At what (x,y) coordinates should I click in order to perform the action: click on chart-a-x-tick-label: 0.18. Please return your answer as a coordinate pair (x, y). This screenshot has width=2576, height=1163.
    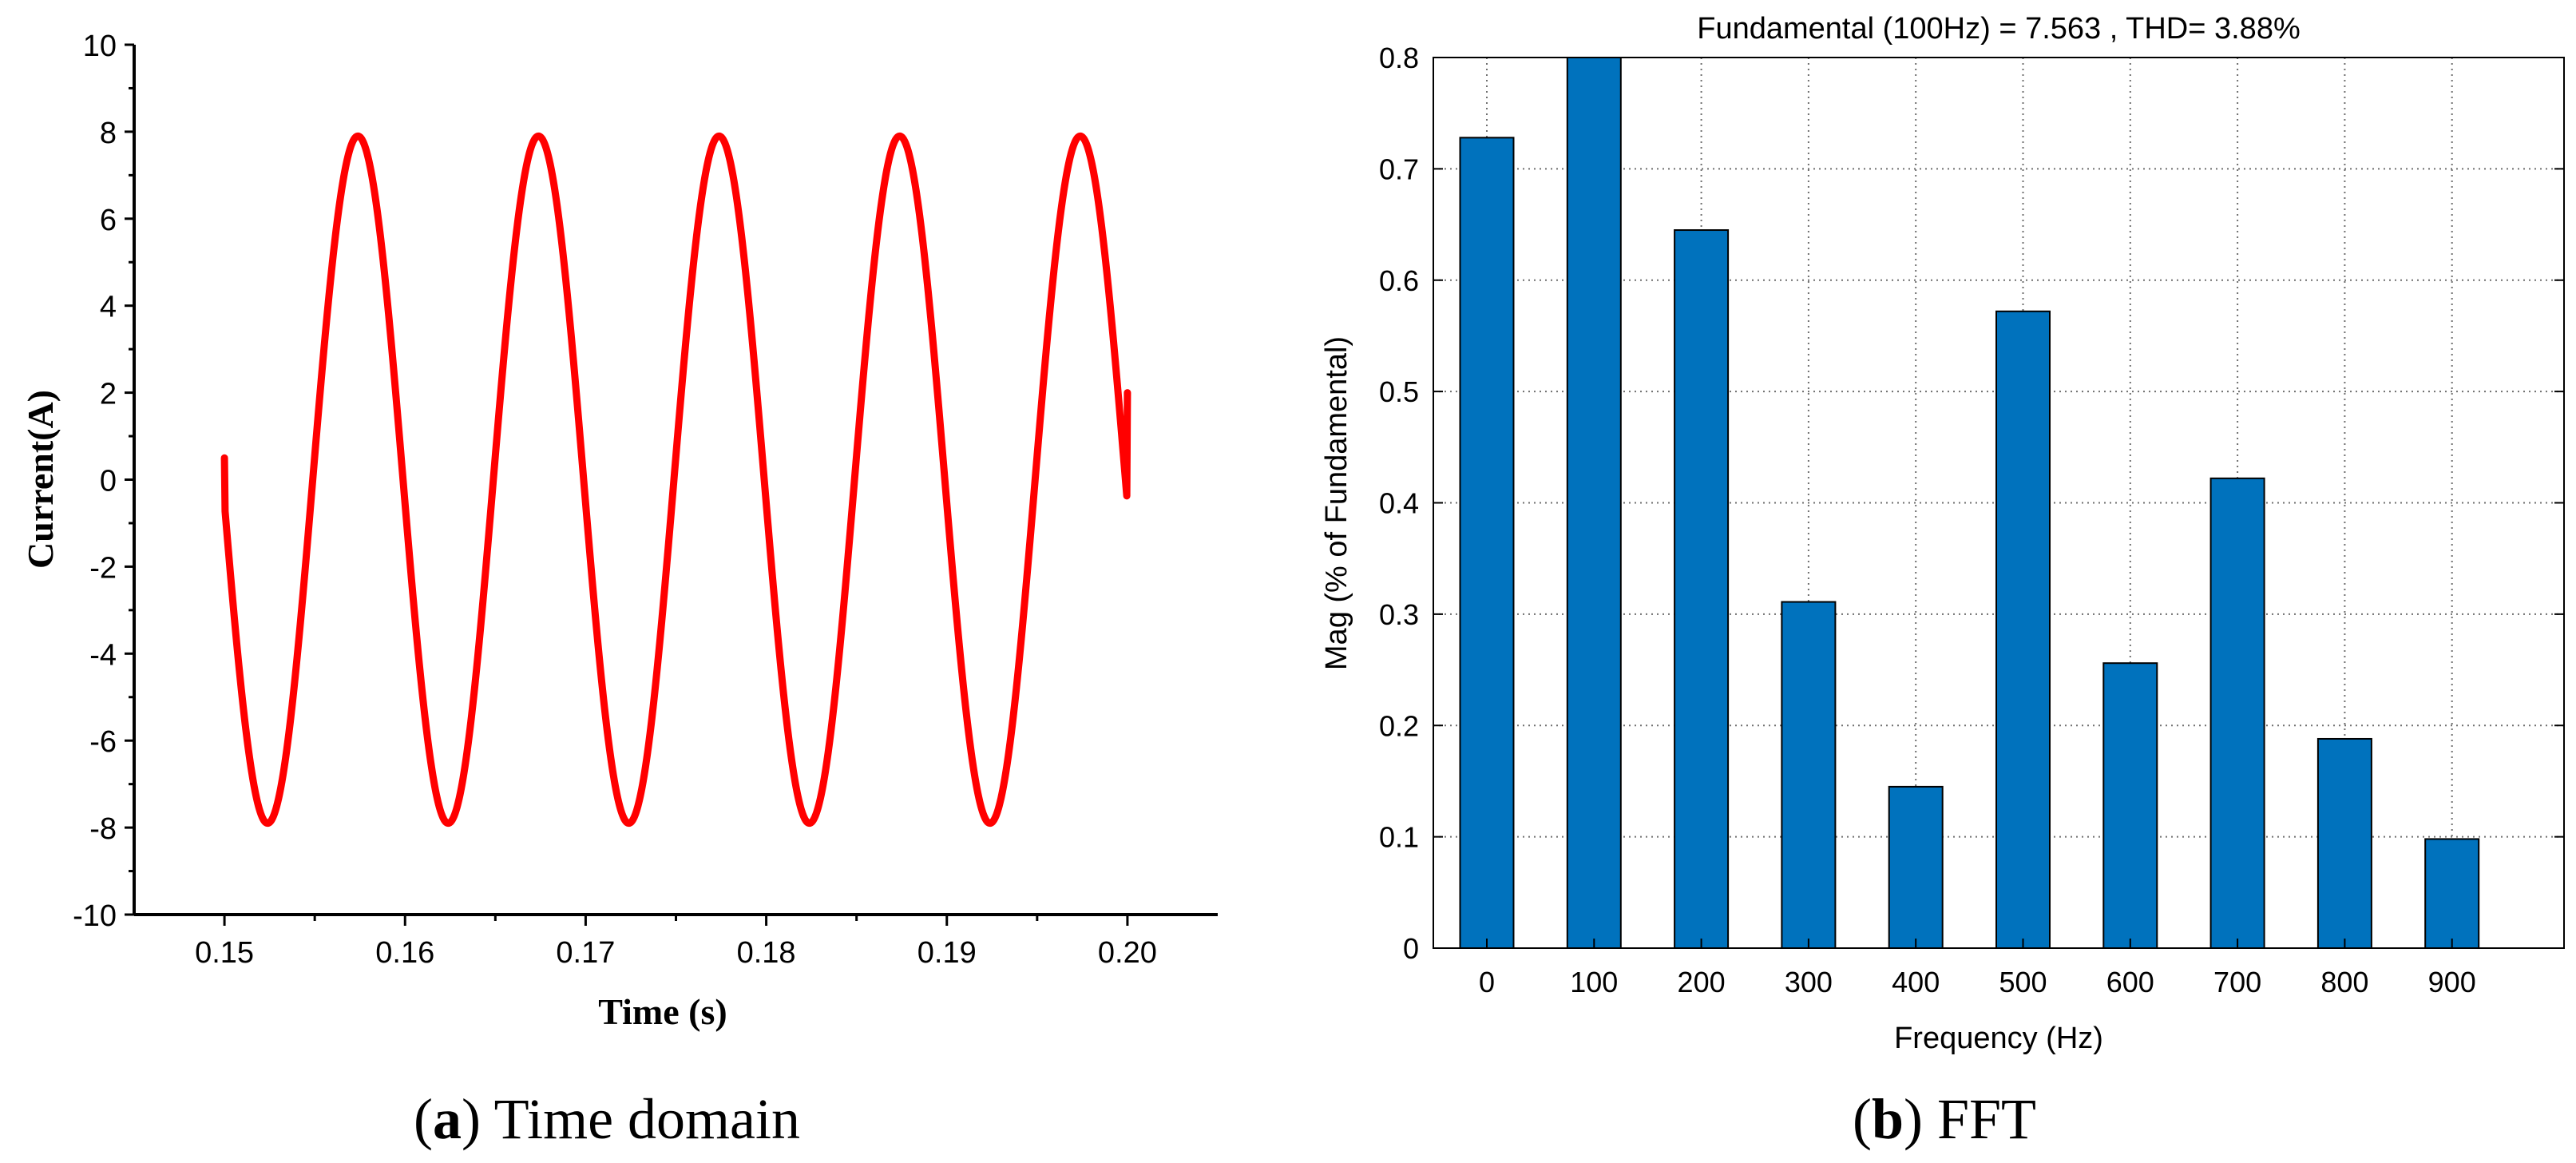
    Looking at the image, I should click on (766, 953).